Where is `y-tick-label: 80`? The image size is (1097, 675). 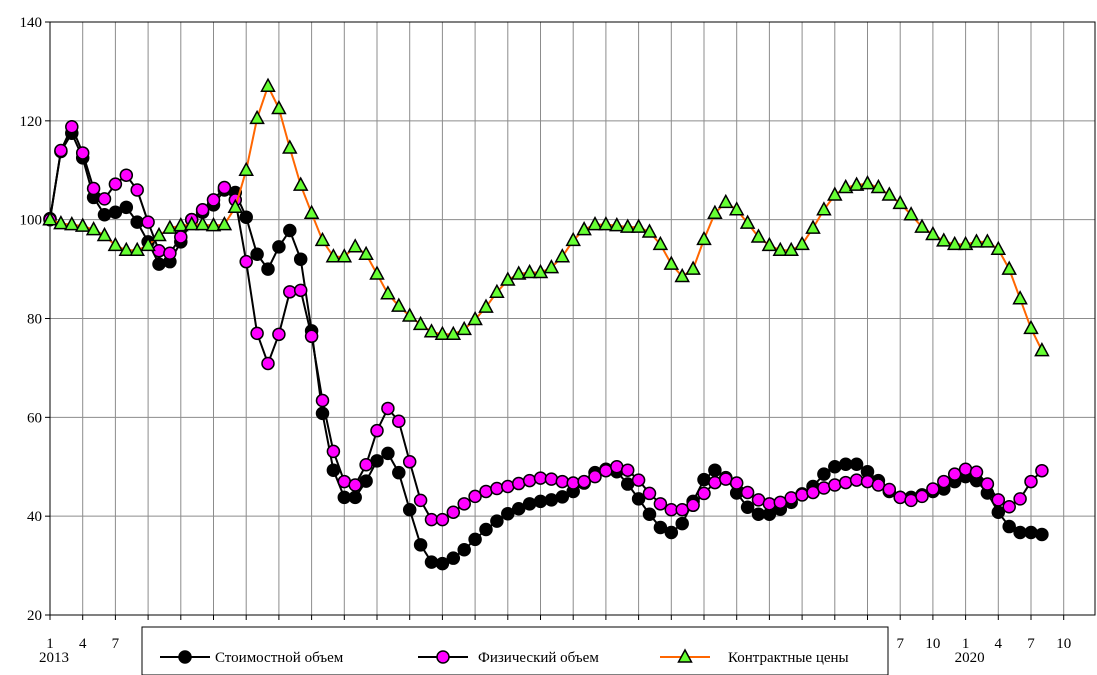 y-tick-label: 80 is located at coordinates (34, 320).